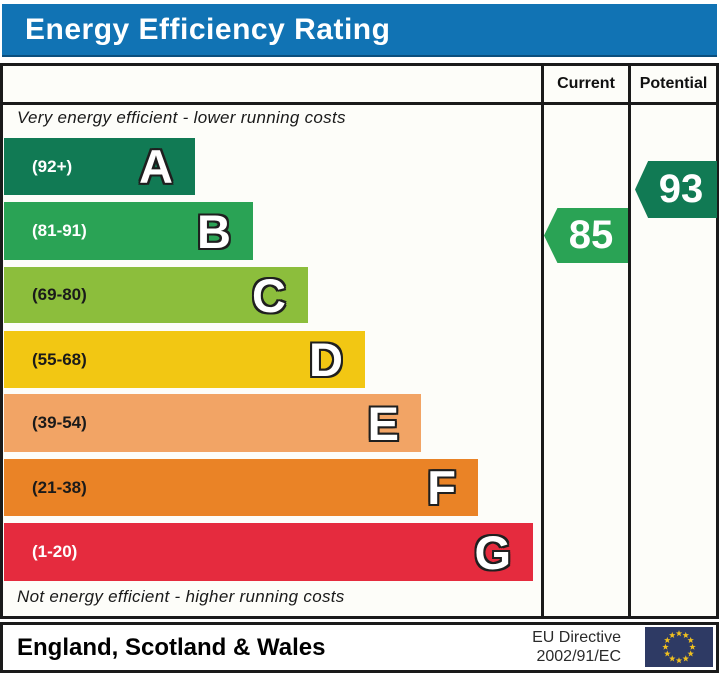 This screenshot has width=719, height=675. I want to click on potential-rating-value: 93, so click(681, 189).